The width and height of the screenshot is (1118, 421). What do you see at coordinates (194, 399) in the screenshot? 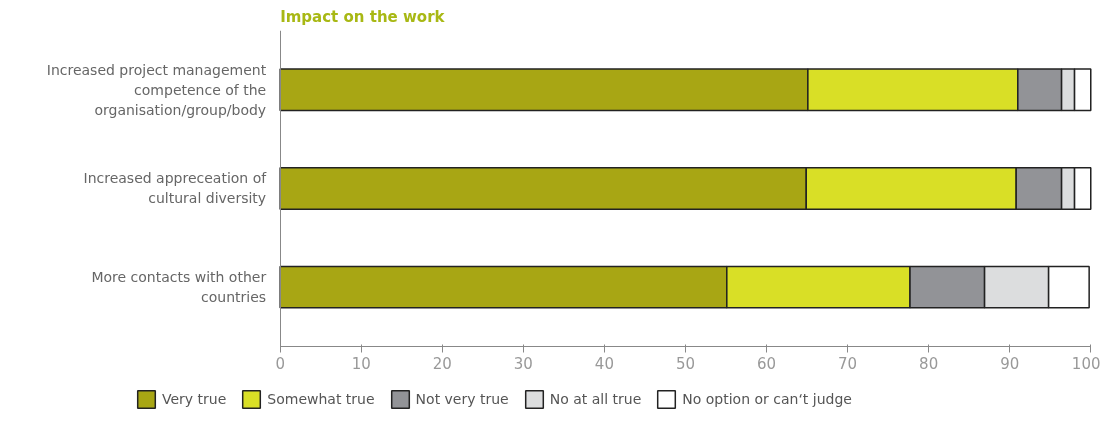
I see `legend-label: Very true` at bounding box center [194, 399].